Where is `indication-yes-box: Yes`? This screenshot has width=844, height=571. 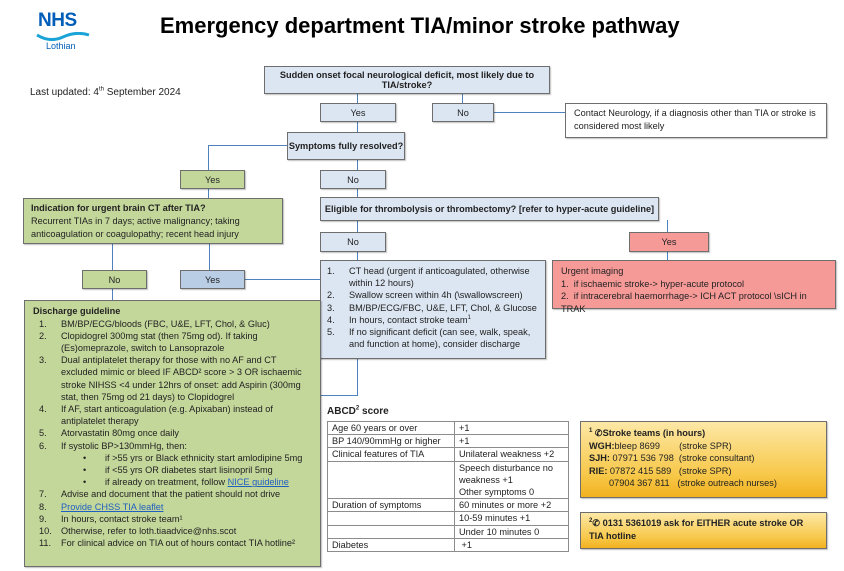
indication-yes-box: Yes is located at coordinates (212, 279).